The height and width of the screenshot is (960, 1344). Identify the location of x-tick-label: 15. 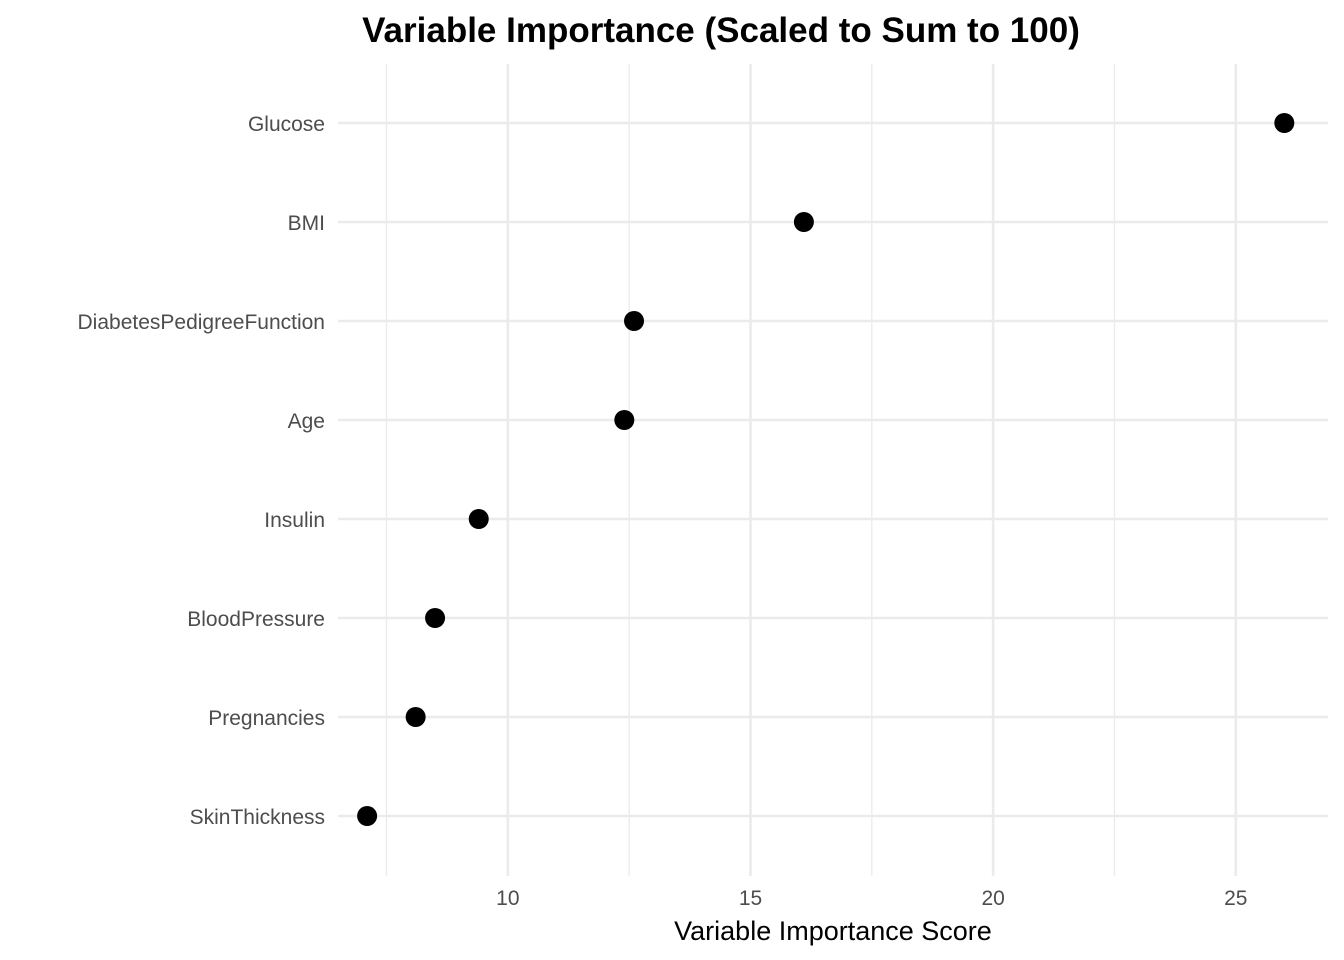
(750, 898).